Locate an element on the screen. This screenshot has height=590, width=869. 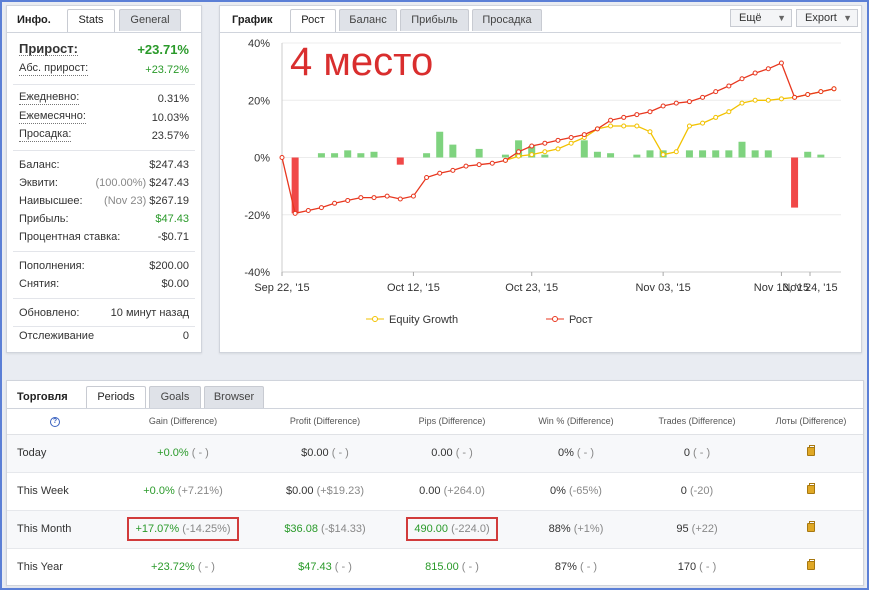
drawdown-label: Просадка: is located at coordinates (45, 135).